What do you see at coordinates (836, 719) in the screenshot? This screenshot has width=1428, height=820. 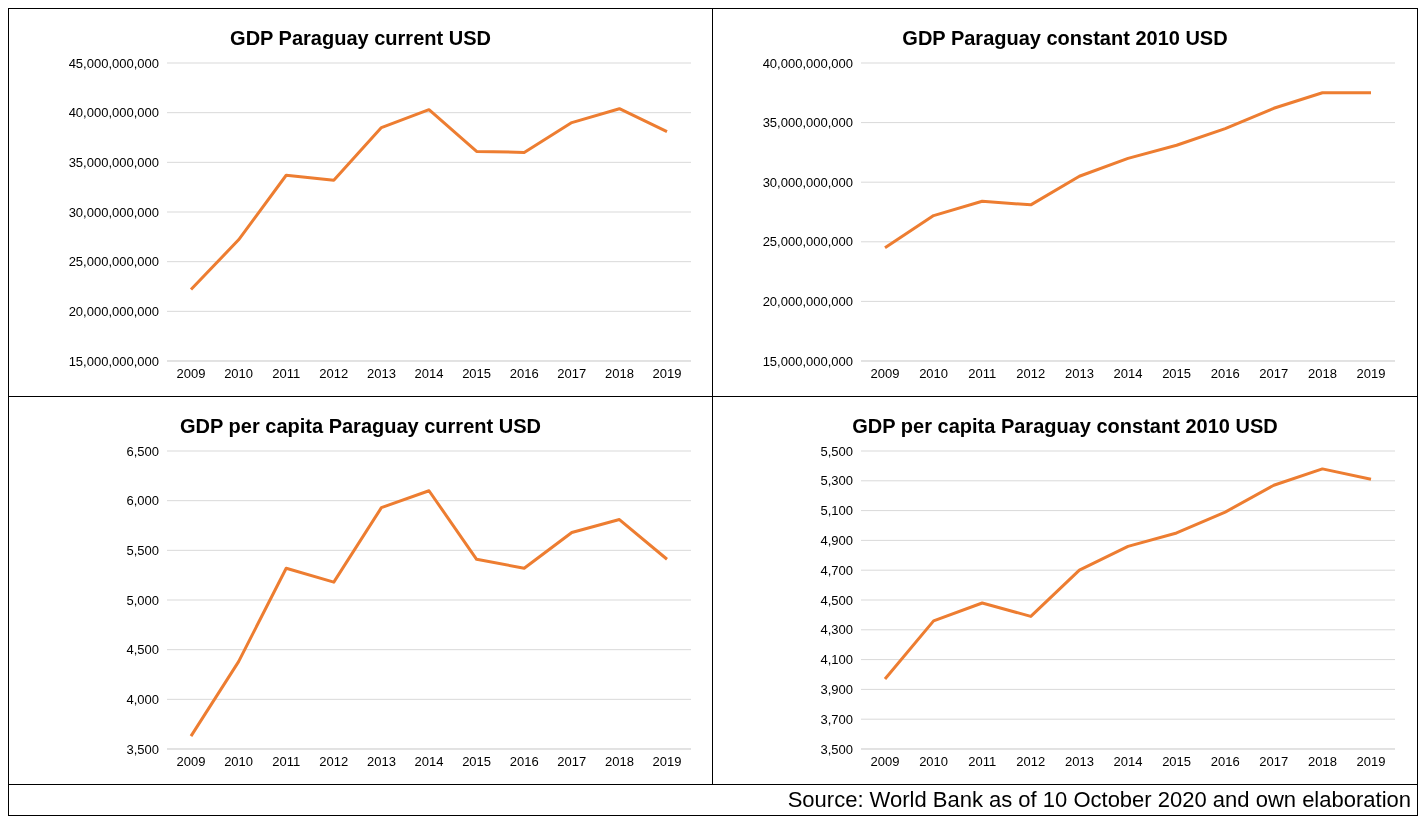 I see `y-tick-label: 3,700` at bounding box center [836, 719].